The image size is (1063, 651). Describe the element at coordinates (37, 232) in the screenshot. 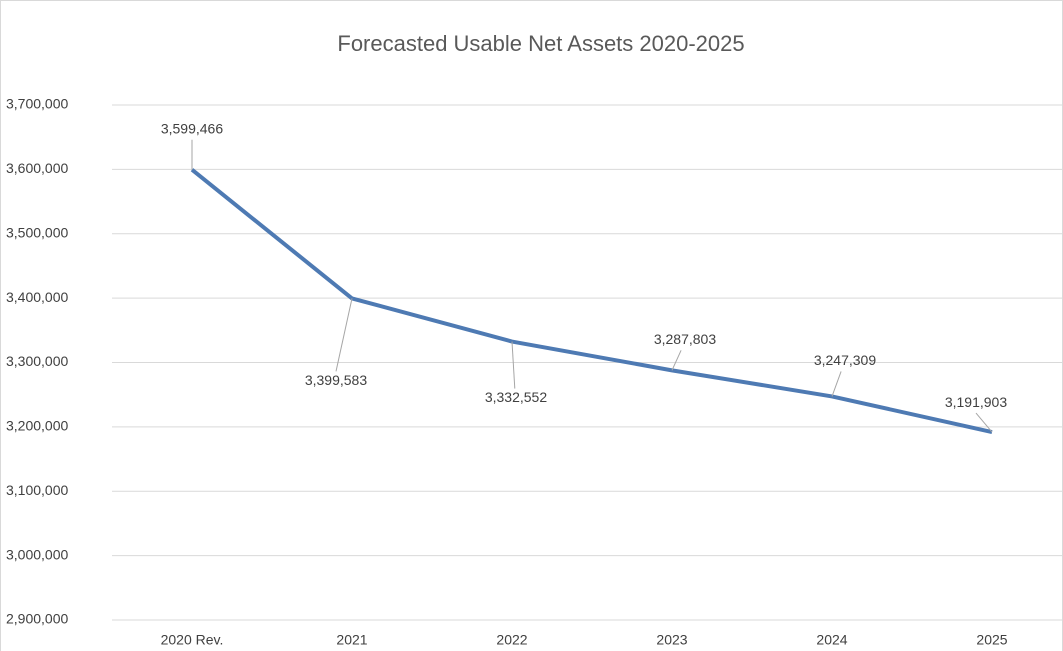

I see `y-tick-label: 3,500,000` at that location.